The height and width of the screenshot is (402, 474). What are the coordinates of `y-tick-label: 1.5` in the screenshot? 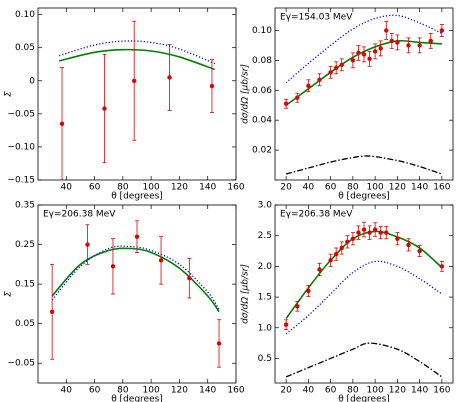 It's located at (265, 298).